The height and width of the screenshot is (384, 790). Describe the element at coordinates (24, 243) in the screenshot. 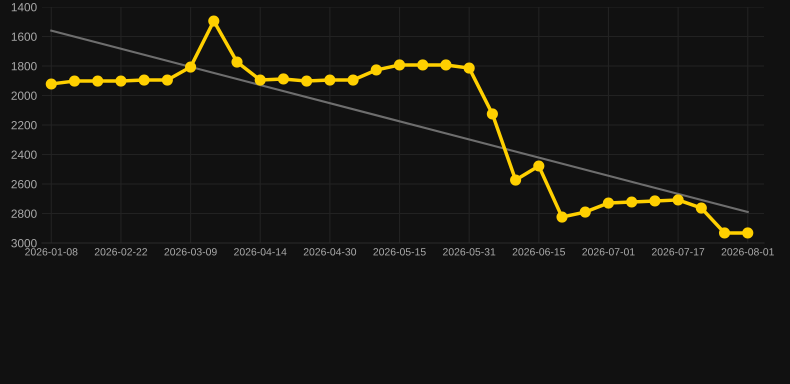

I see `y-tick-label: 3000` at that location.